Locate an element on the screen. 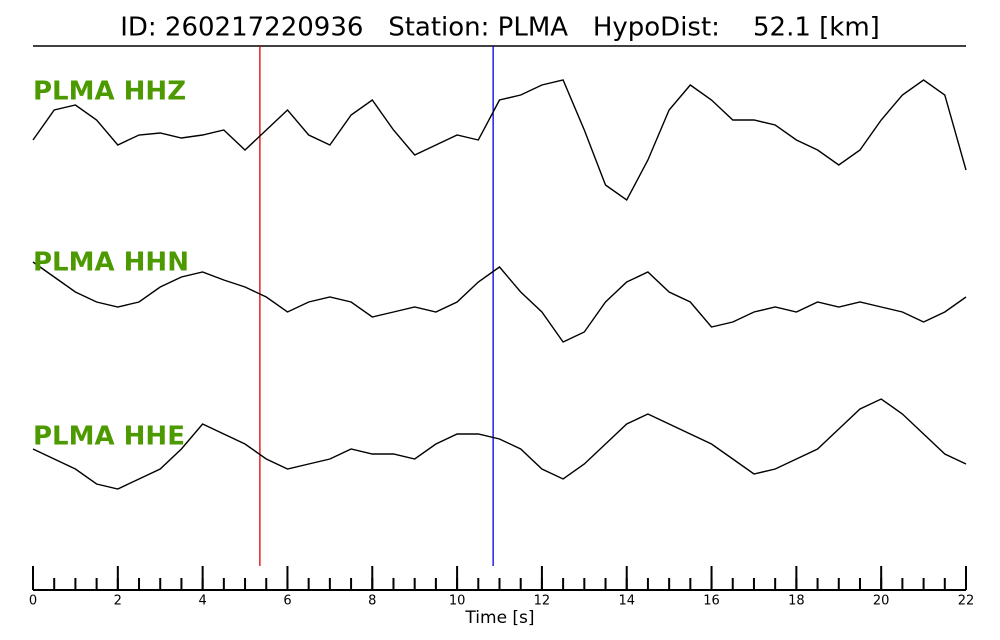  x-tick-label: 2 is located at coordinates (118, 601).